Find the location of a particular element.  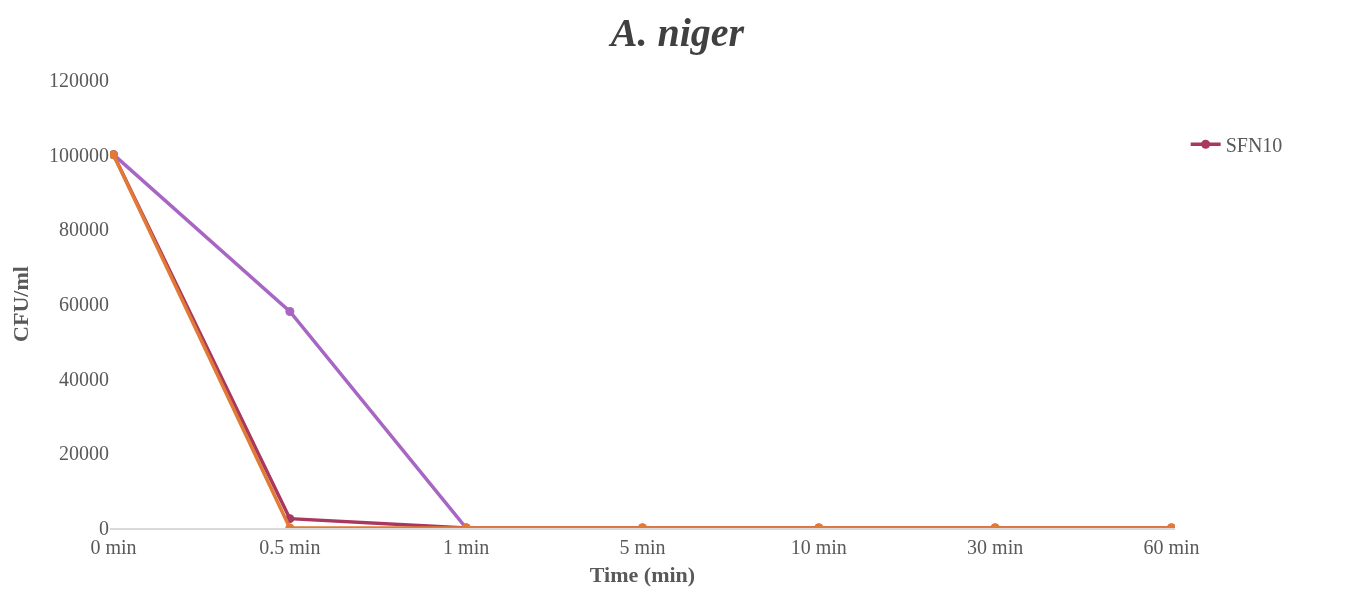

y-tick-label: 40000 is located at coordinates (84, 378).